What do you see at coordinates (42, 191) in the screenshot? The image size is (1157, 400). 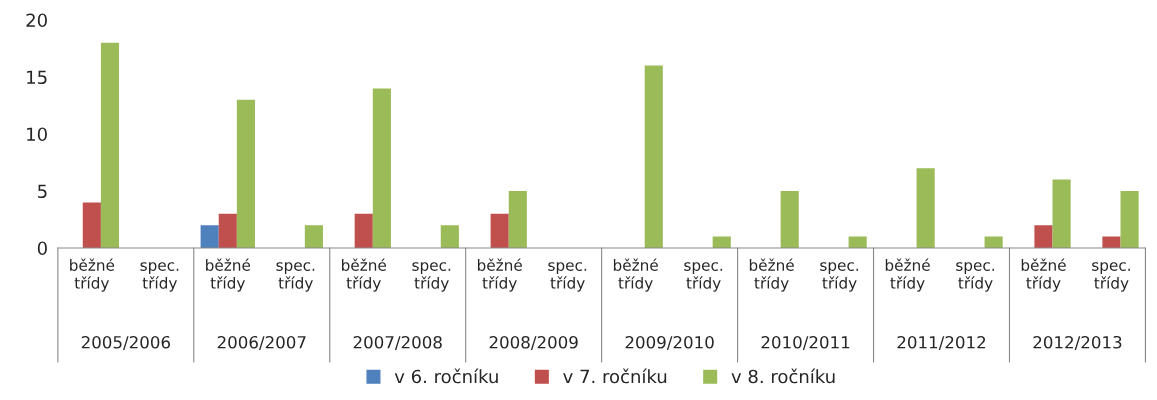 I see `y-tick-label: 5` at bounding box center [42, 191].